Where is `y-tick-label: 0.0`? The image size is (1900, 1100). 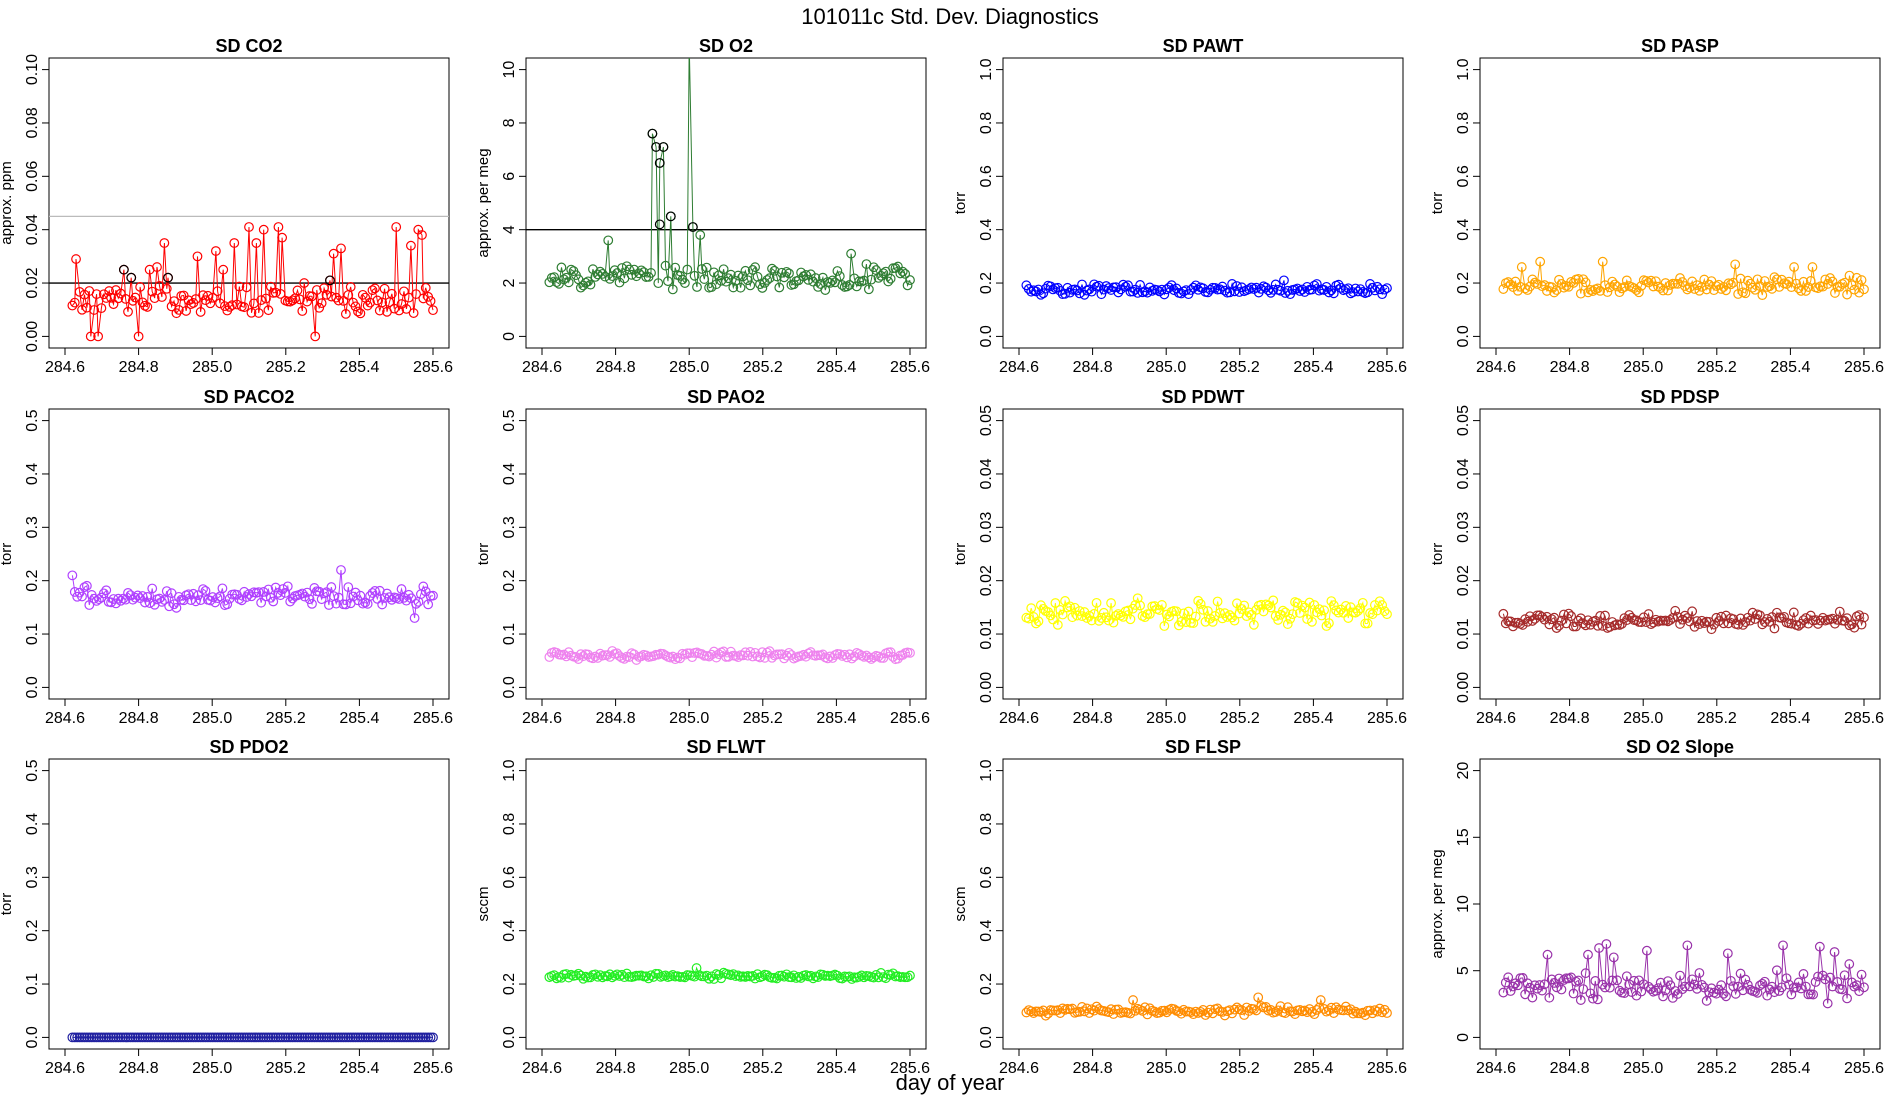
y-tick-label: 0.0 is located at coordinates (509, 687).